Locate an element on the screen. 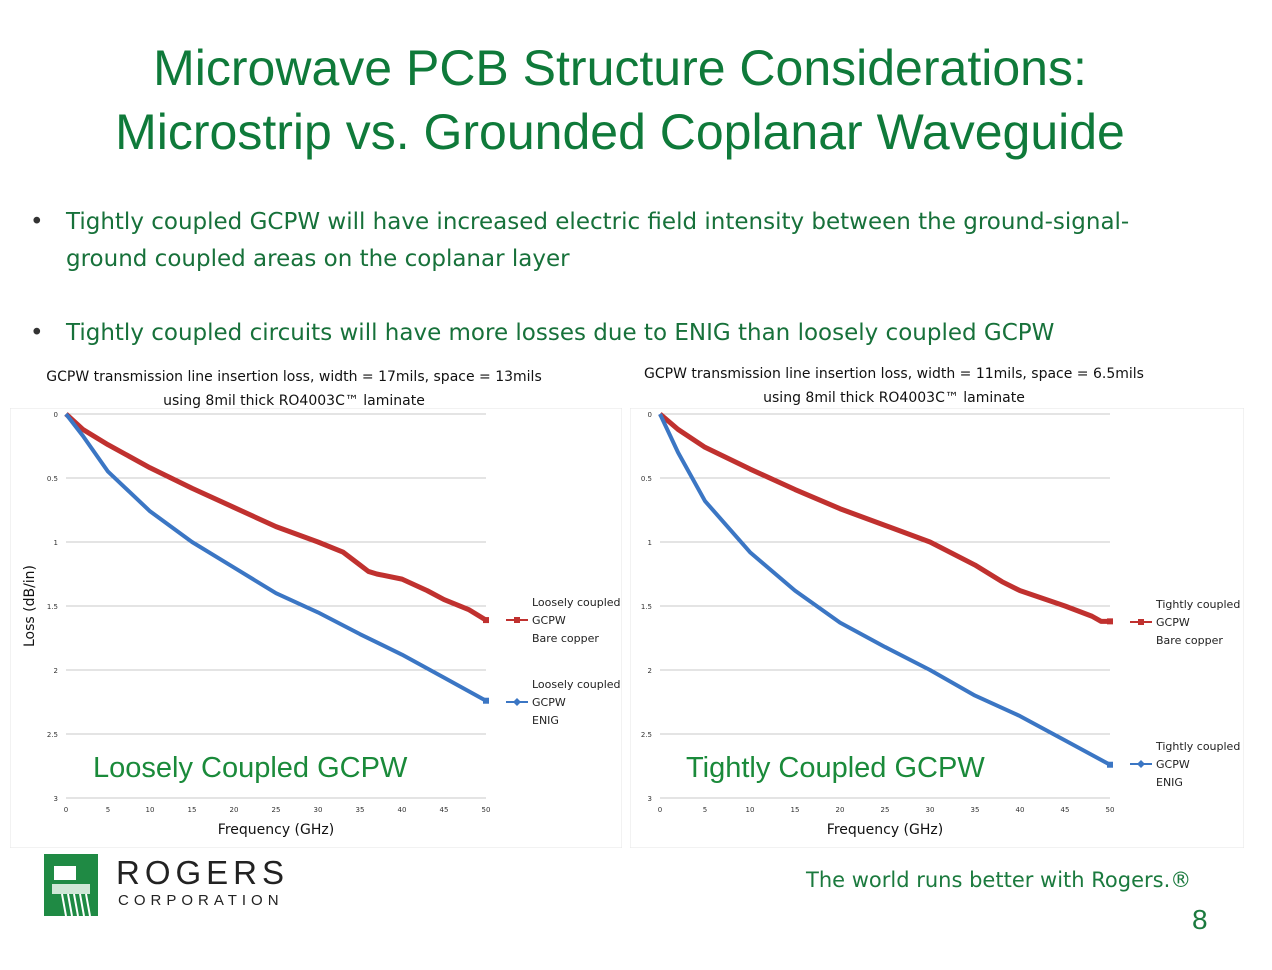  slide-title-line1: Microwave PCB Structure Considerations: is located at coordinates (620, 68).